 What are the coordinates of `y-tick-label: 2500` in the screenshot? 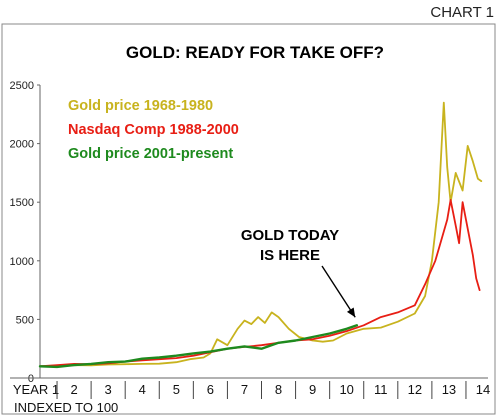 It's located at (22, 86).